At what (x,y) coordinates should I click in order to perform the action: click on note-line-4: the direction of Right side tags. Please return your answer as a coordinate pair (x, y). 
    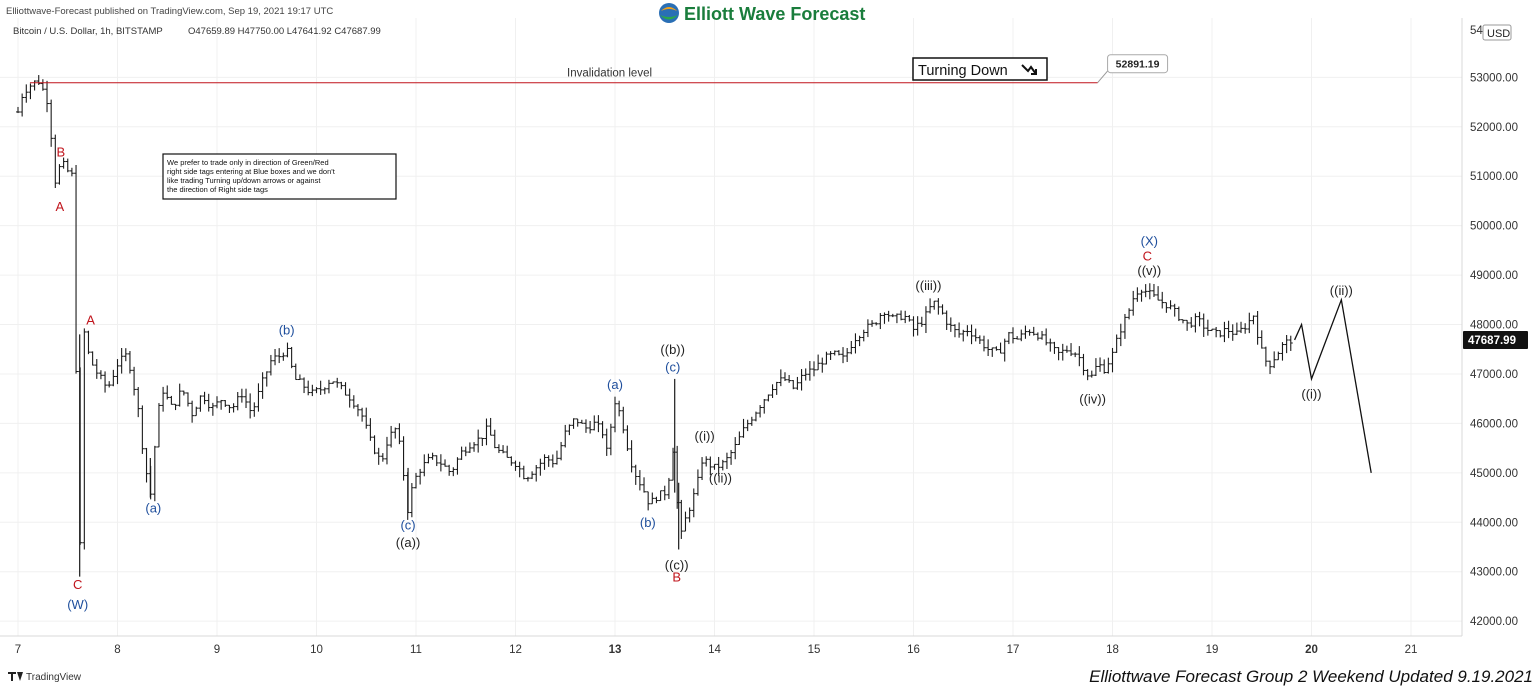
    Looking at the image, I should click on (217, 189).